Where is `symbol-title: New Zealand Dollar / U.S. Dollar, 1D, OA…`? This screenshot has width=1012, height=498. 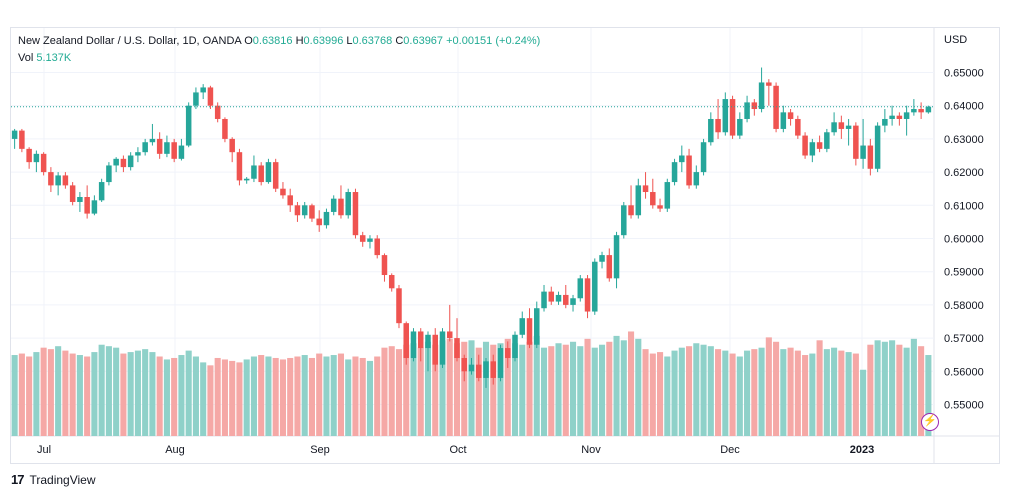 symbol-title: New Zealand Dollar / U.S. Dollar, 1D, OA… is located at coordinates (130, 41).